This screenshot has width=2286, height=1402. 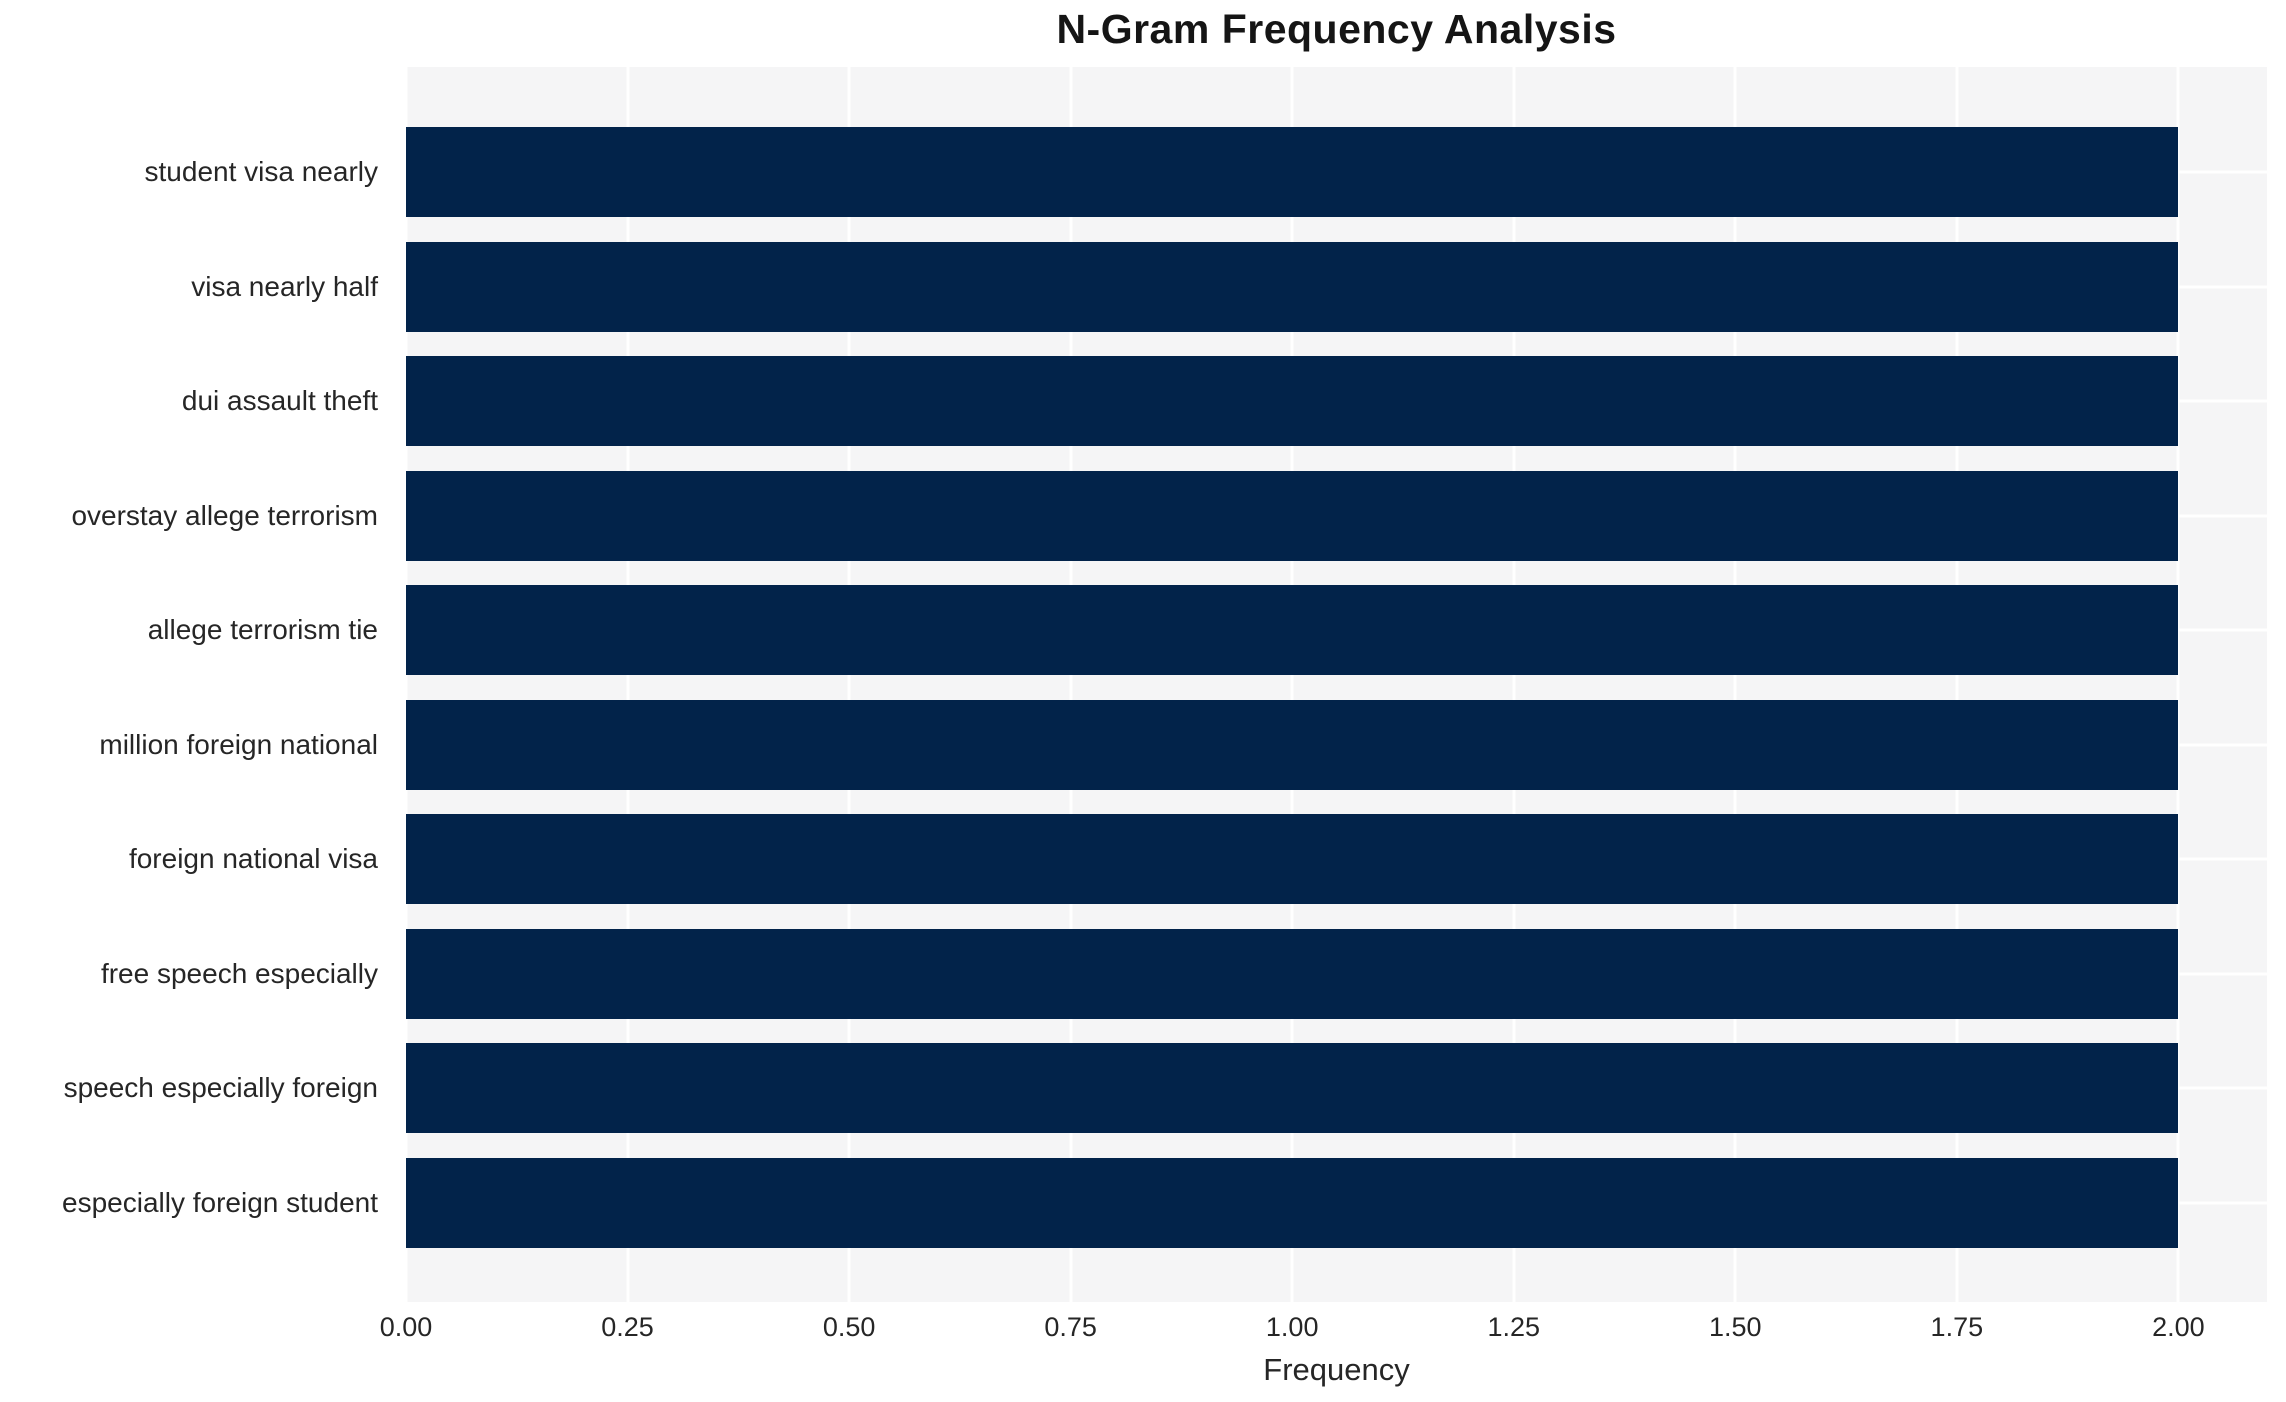 I want to click on y-axis-label: foreign national visa, so click(x=253, y=859).